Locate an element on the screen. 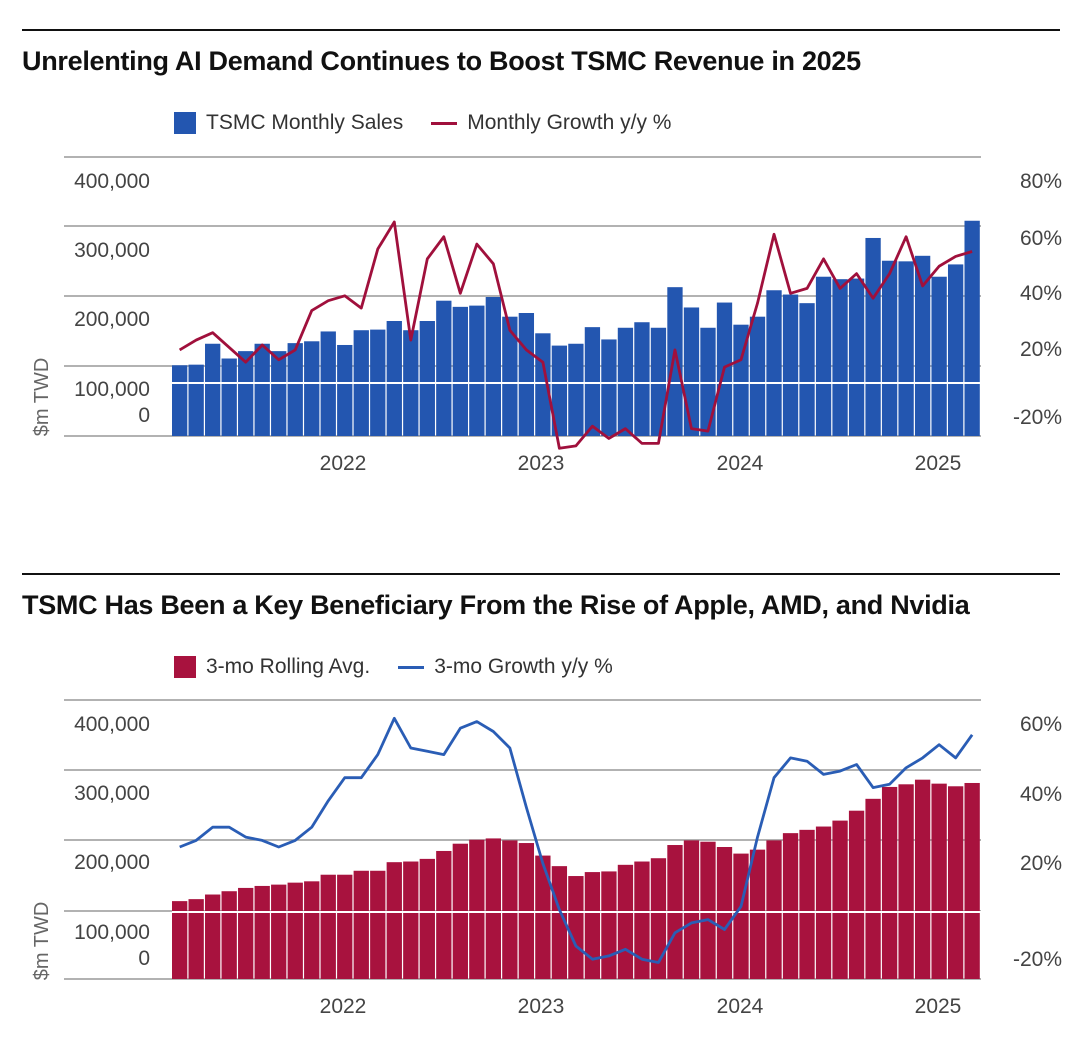 This screenshot has height=1053, width=1080. legend: 3-mo Rolling Avg. 3-mo Growth y/y % is located at coordinates (393, 667).